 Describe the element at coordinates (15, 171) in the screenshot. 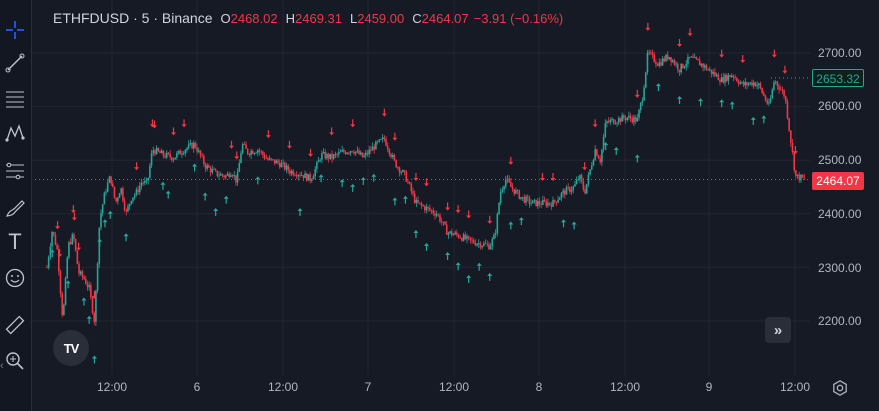

I see `prediction-icon` at that location.